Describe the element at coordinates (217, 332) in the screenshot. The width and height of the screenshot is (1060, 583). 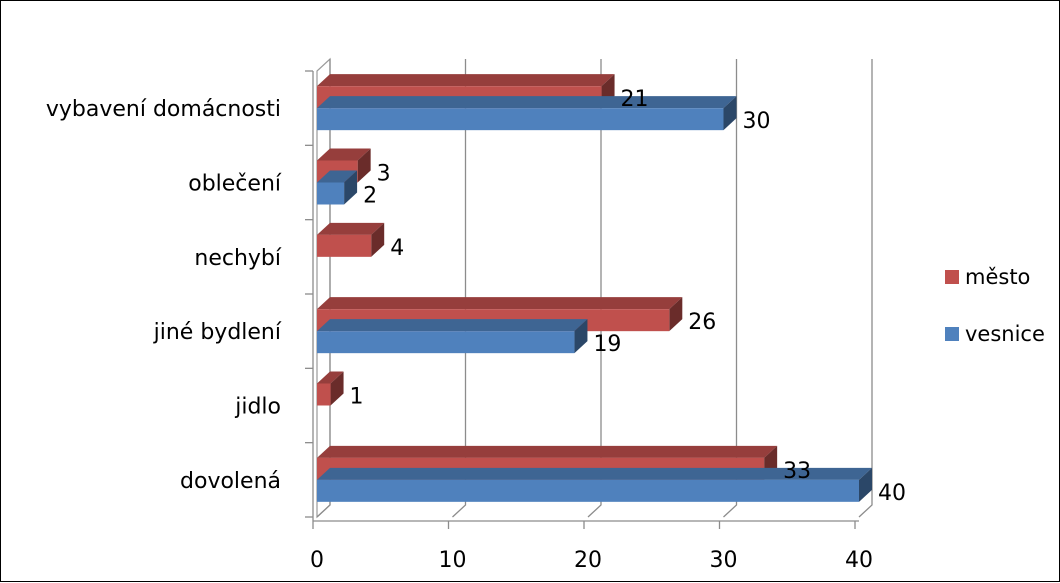
I see `category-label: jiné bydlení` at that location.